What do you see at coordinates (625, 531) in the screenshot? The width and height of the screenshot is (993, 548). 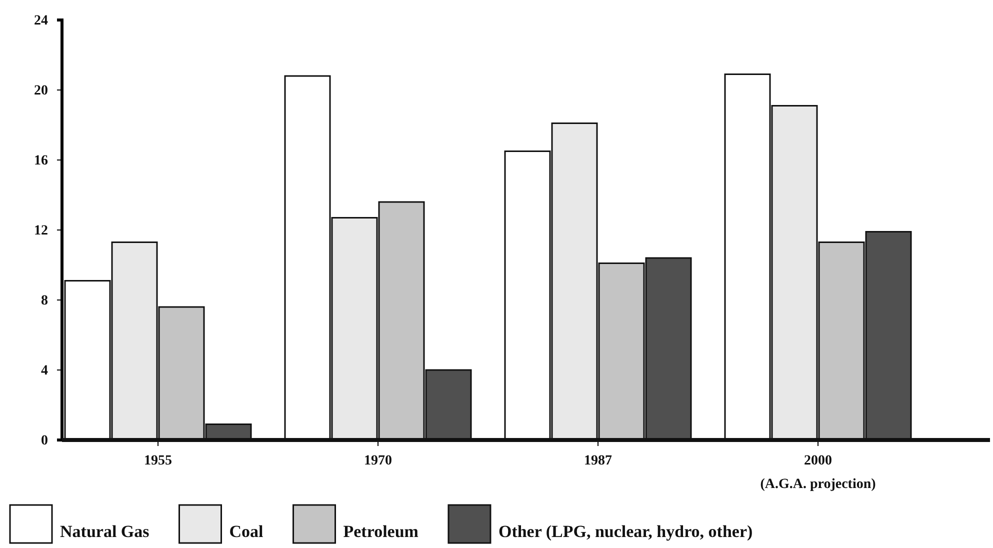 I see `legend-label: Other (LPG, nuclear, hydro, other)` at bounding box center [625, 531].